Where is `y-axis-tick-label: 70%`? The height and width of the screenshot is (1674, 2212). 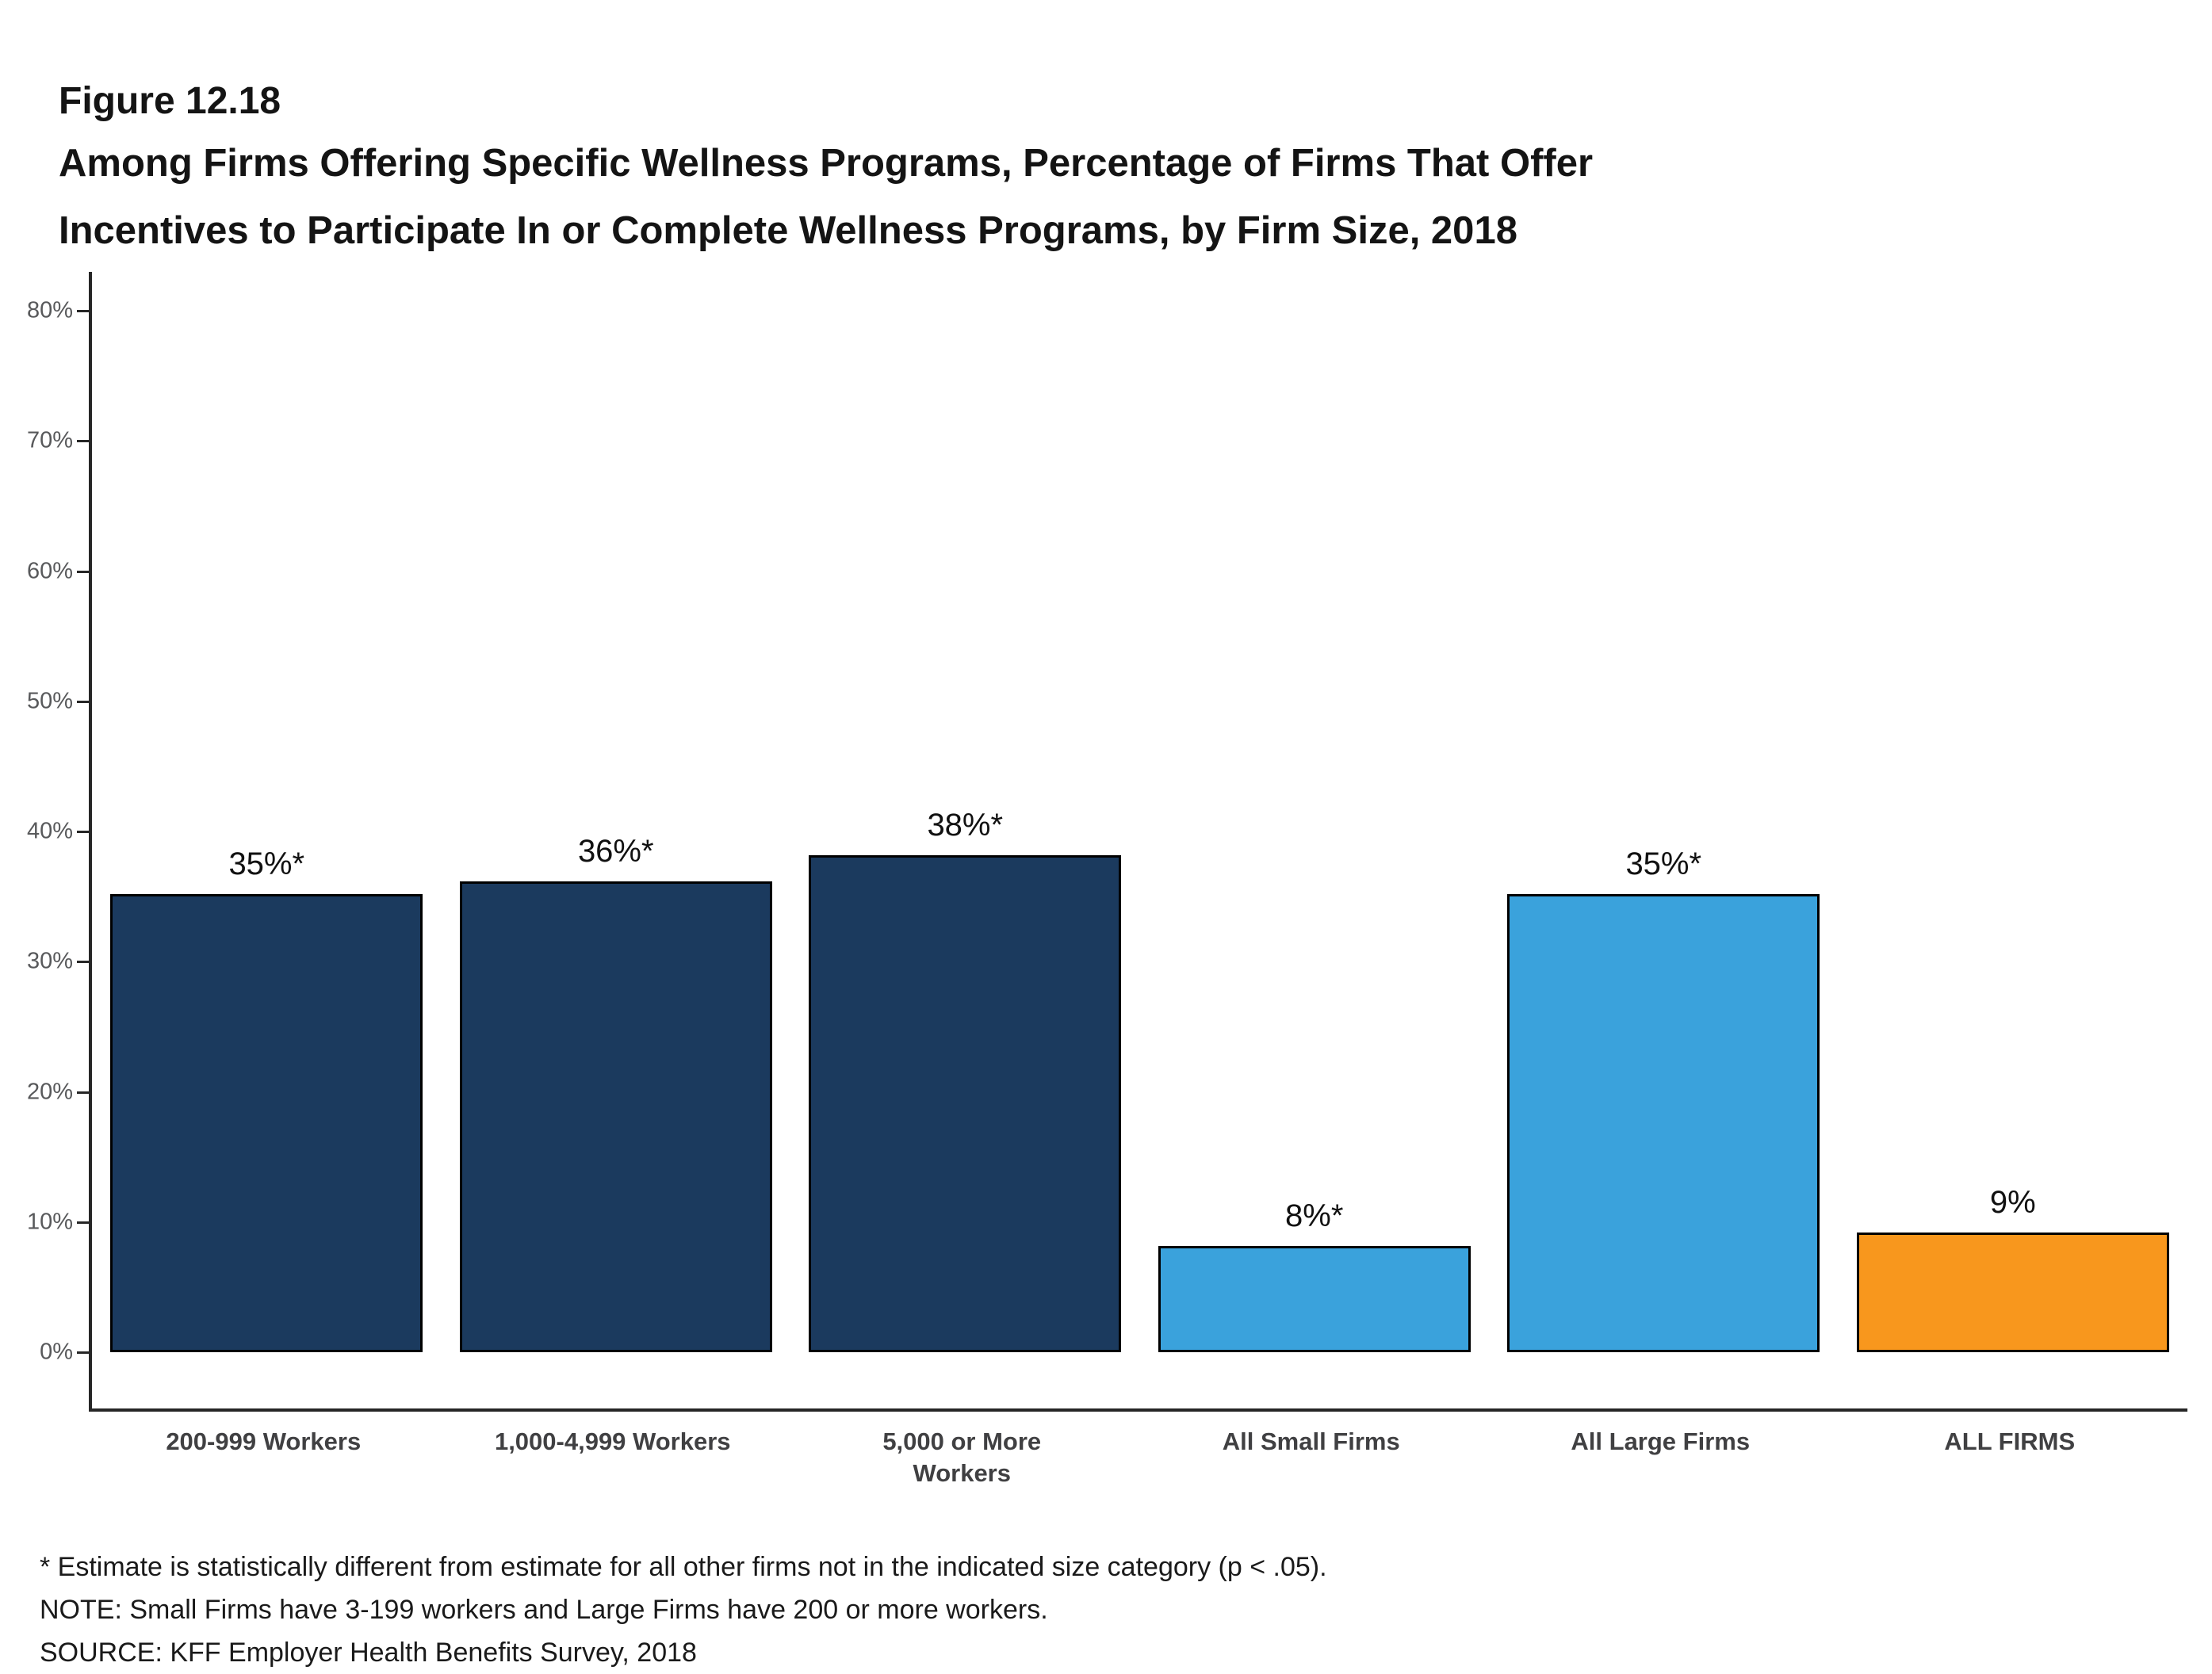
y-axis-tick-label: 70% is located at coordinates (49, 440).